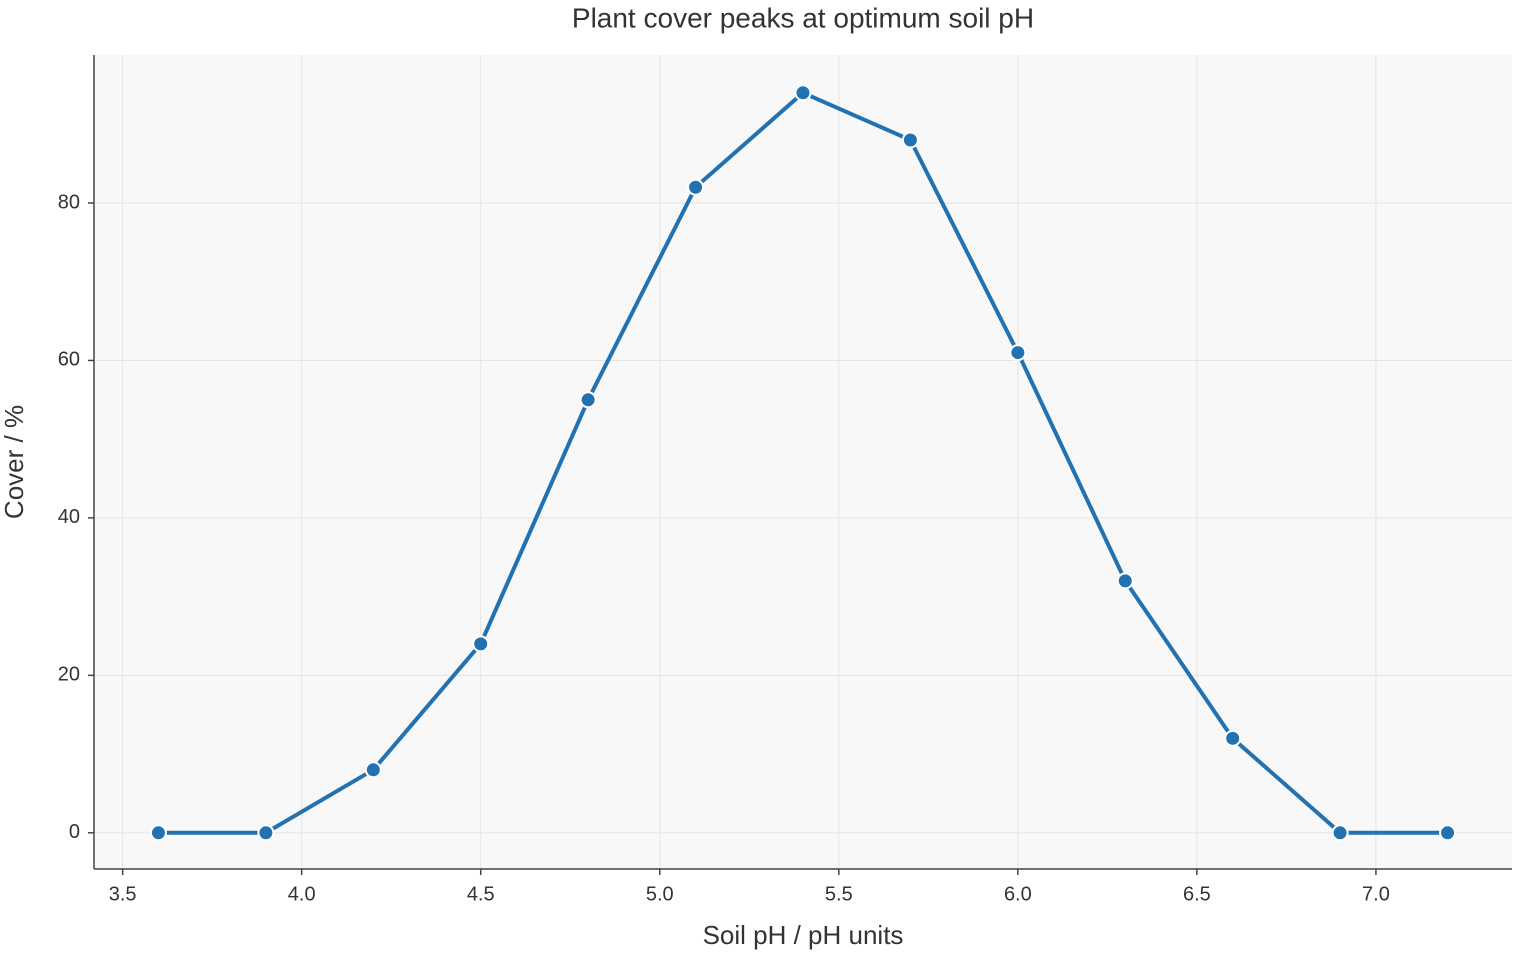  What do you see at coordinates (1376, 894) in the screenshot?
I see `x-tick-label: 7.0` at bounding box center [1376, 894].